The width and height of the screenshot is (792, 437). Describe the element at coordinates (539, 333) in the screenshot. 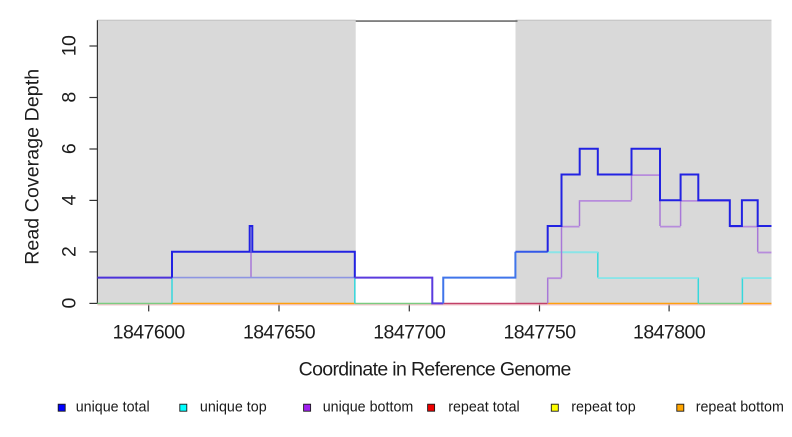

I see `svg-text: 1847750` at that location.